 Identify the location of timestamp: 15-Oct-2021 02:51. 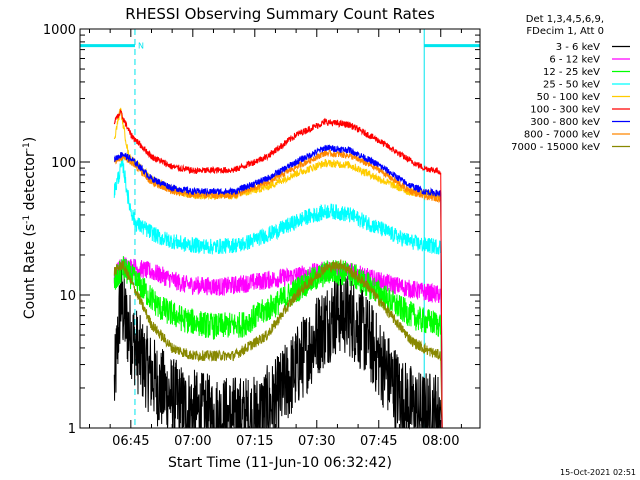
(598, 472).